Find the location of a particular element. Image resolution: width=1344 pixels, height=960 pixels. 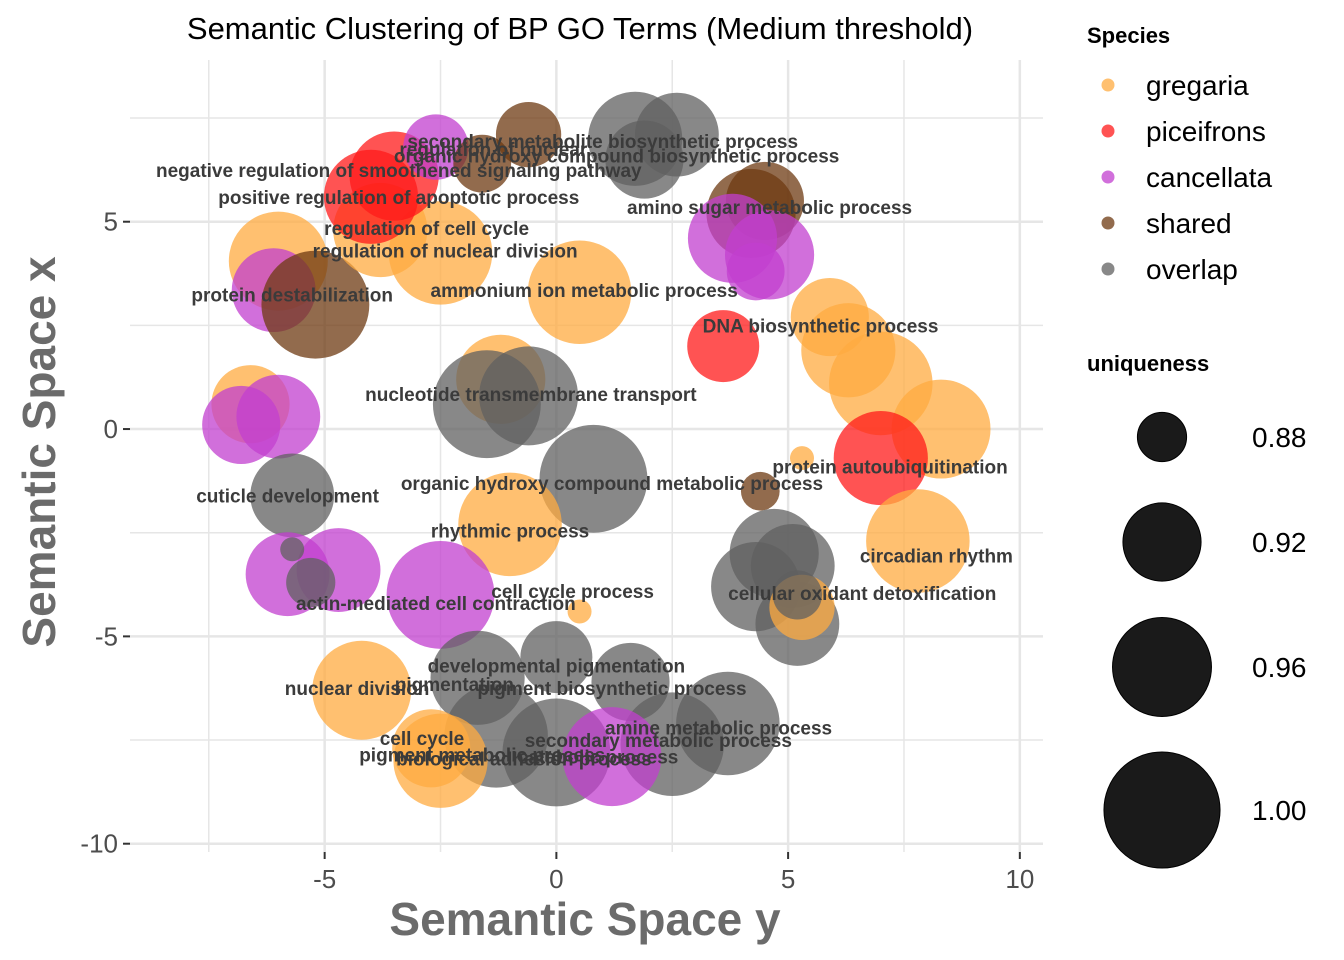

y-tick-label: 5 is located at coordinates (111, 222).